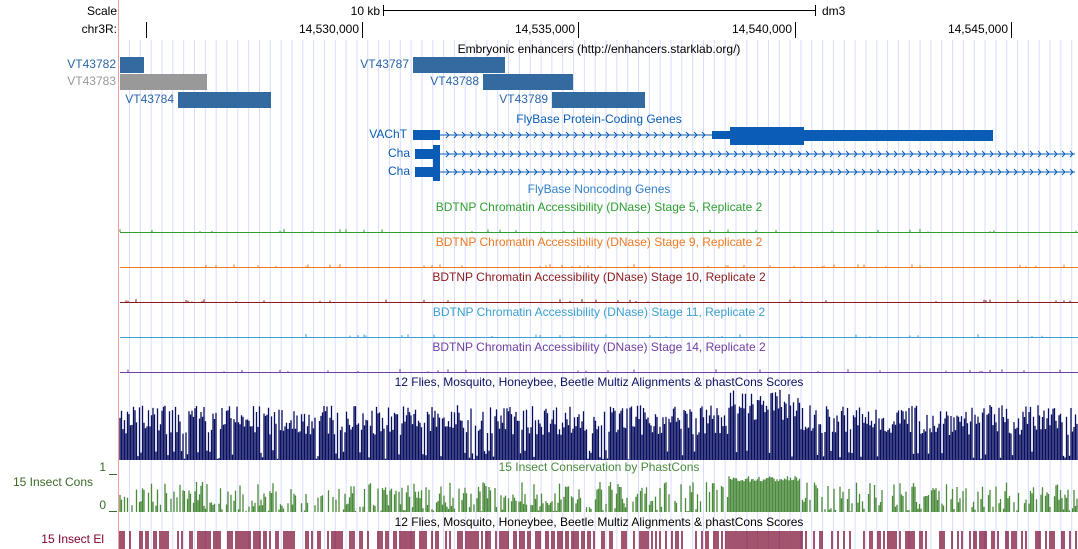 The width and height of the screenshot is (1078, 549). What do you see at coordinates (978, 29) in the screenshot?
I see `ruler-tick-label: 14,545,000` at bounding box center [978, 29].